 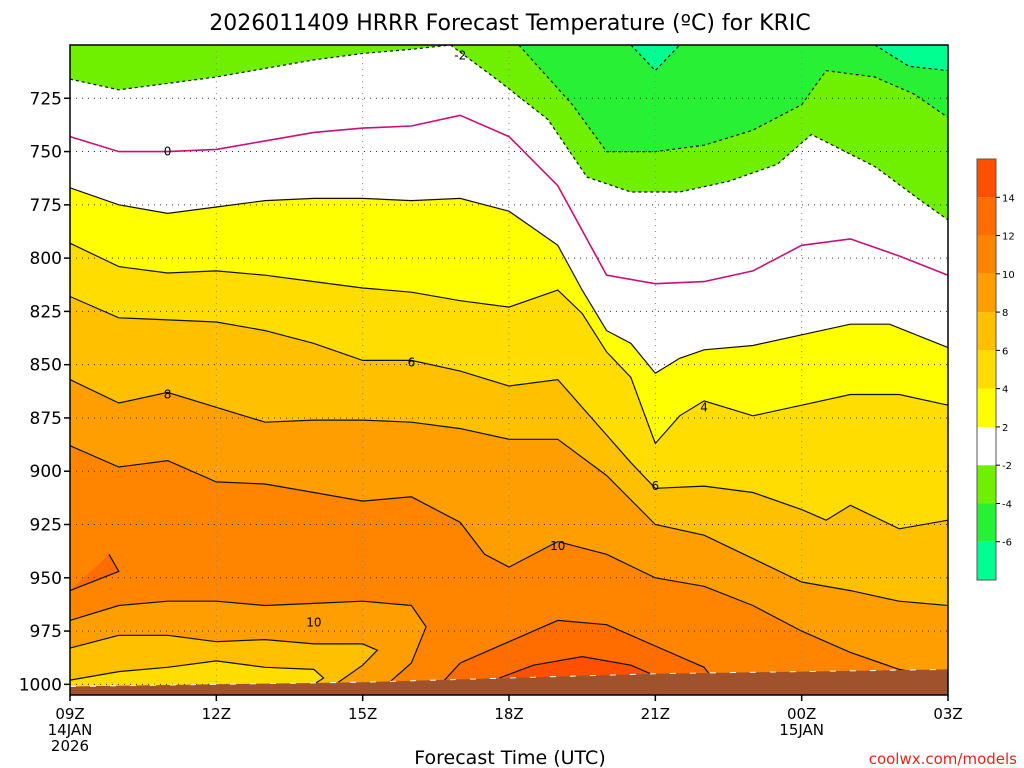 I want to click on colorbar-label-neg4: -4, so click(x=1007, y=504).